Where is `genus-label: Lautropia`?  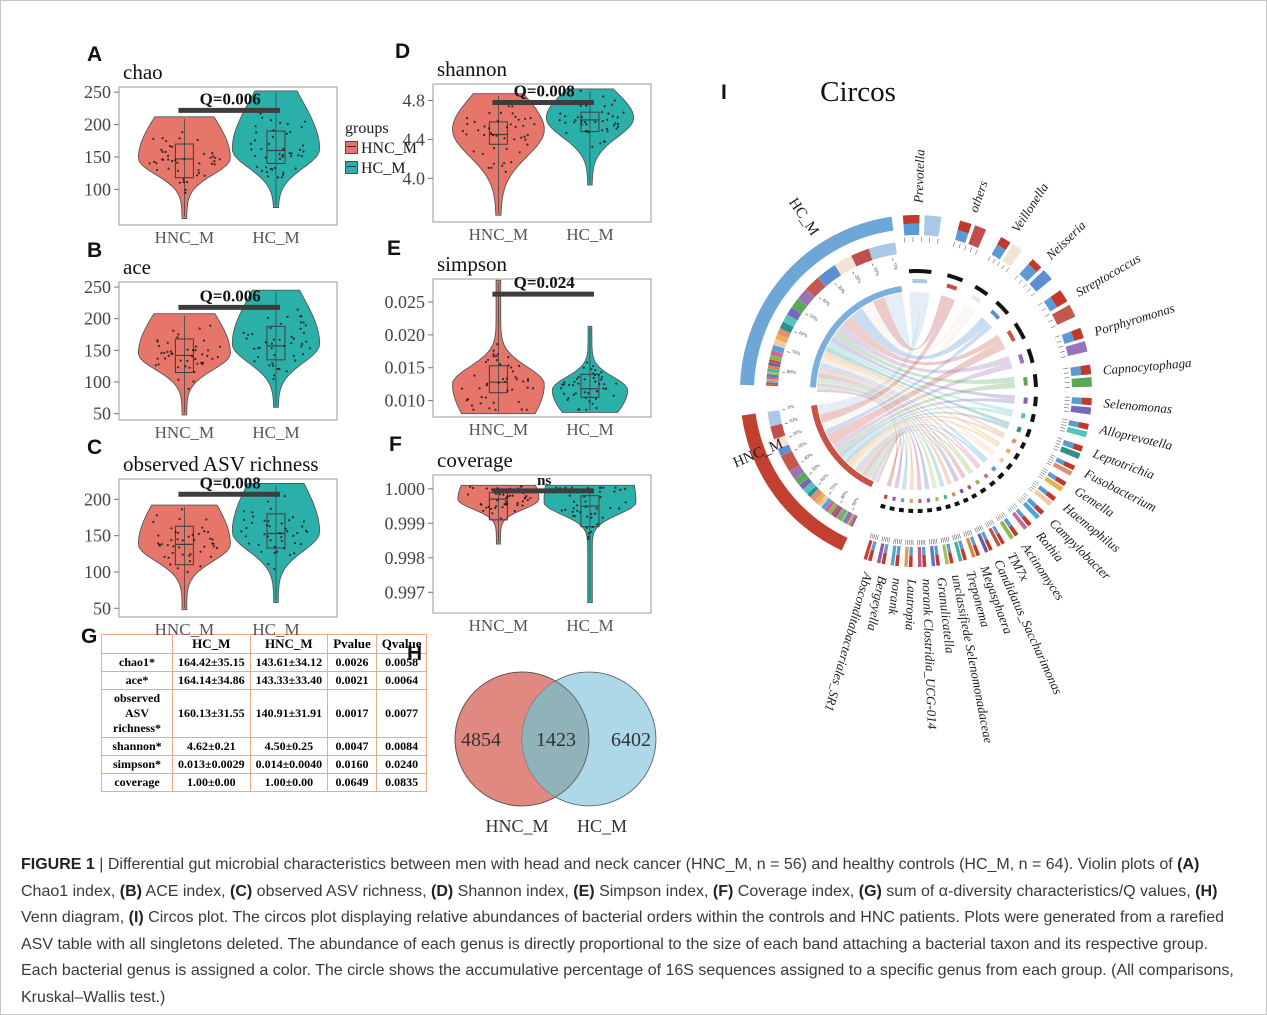 genus-label: Lautropia is located at coordinates (911, 605).